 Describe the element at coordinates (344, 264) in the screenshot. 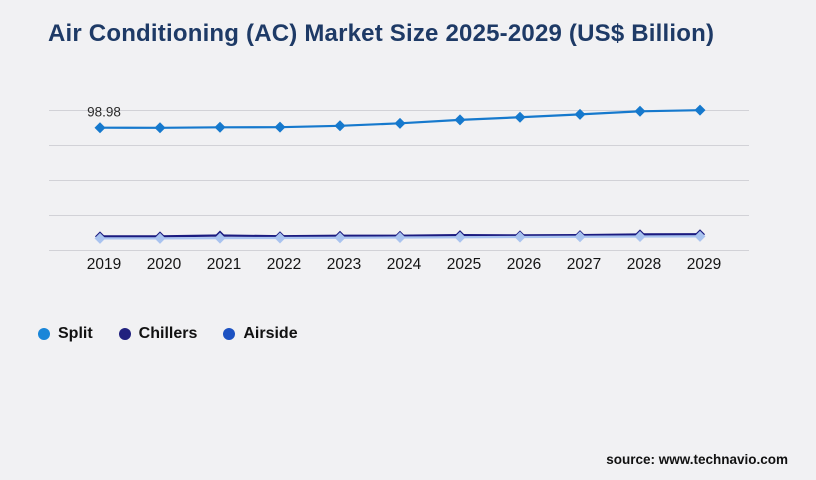

I see `x-axis-label: 2023` at that location.